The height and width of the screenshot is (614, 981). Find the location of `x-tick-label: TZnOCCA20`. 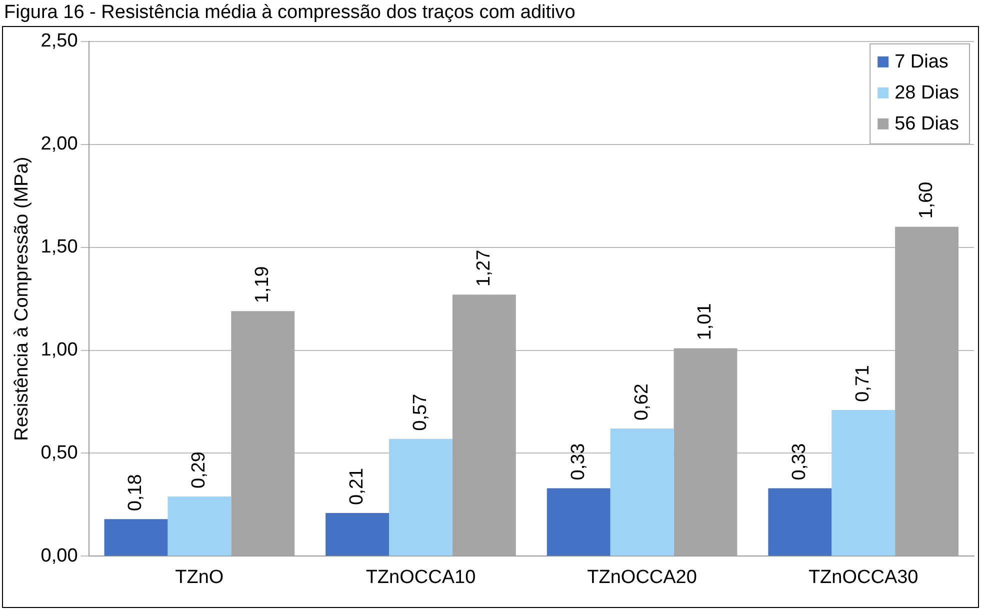

x-tick-label: TZnOCCA20 is located at coordinates (642, 577).